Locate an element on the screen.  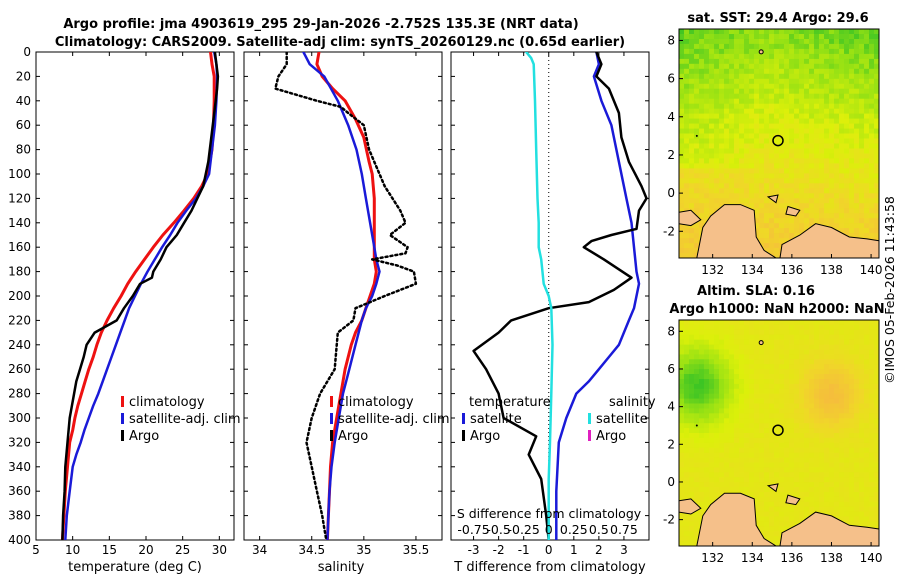
s-tick-label: 0.75 is located at coordinates (624, 529).